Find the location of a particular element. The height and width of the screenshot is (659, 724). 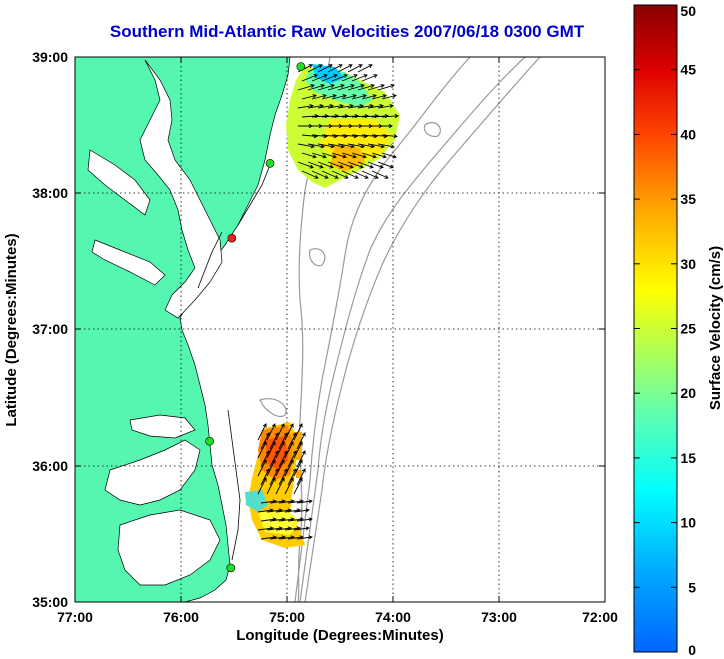

colorbar-tick-label: 40 is located at coordinates (688, 134).